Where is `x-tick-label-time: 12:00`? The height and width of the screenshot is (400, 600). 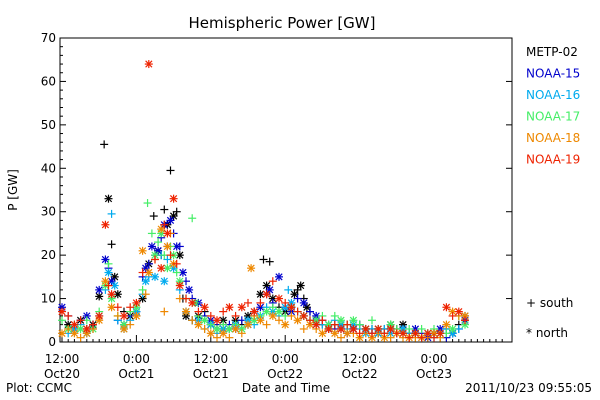
x-tick-label-time: 12:00 is located at coordinates (211, 359).